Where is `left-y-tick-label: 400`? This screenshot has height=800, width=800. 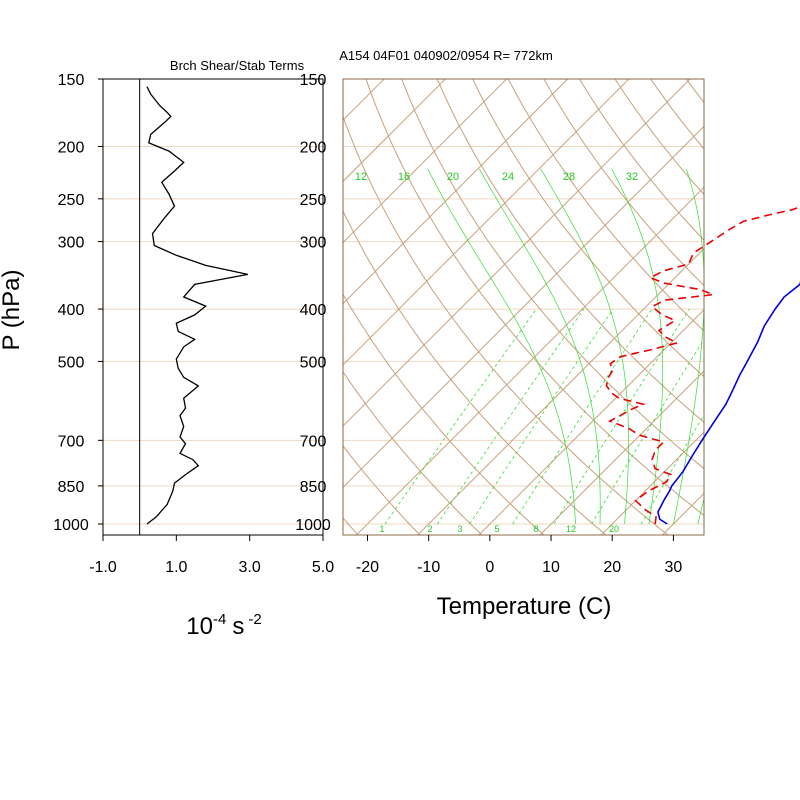 left-y-tick-label: 400 is located at coordinates (71, 310).